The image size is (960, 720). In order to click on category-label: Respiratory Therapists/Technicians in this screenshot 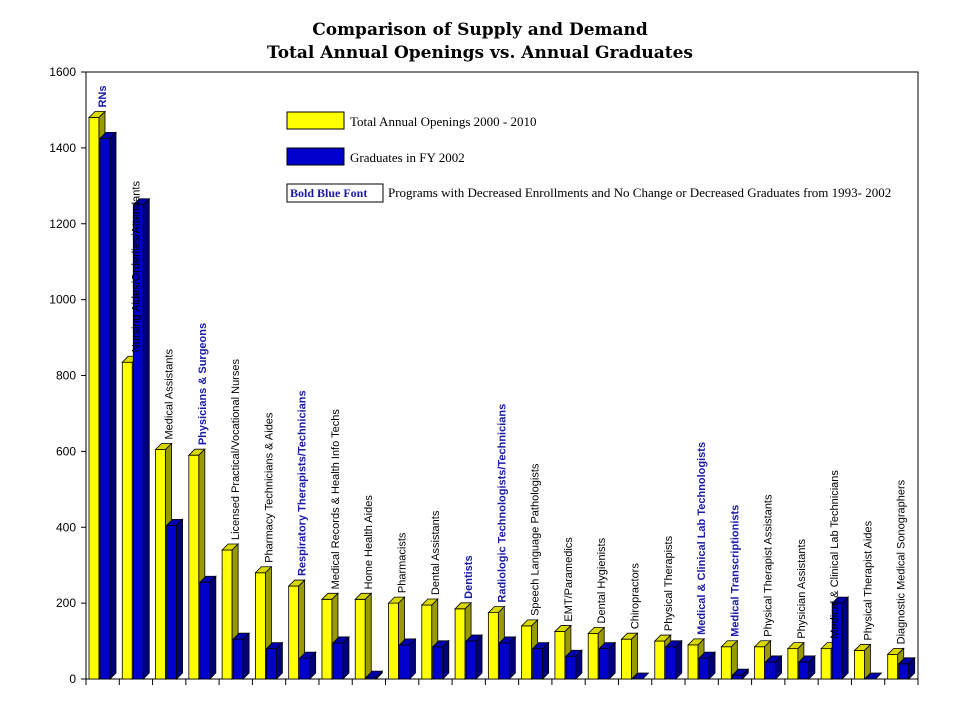, I will do `click(303, 483)`.